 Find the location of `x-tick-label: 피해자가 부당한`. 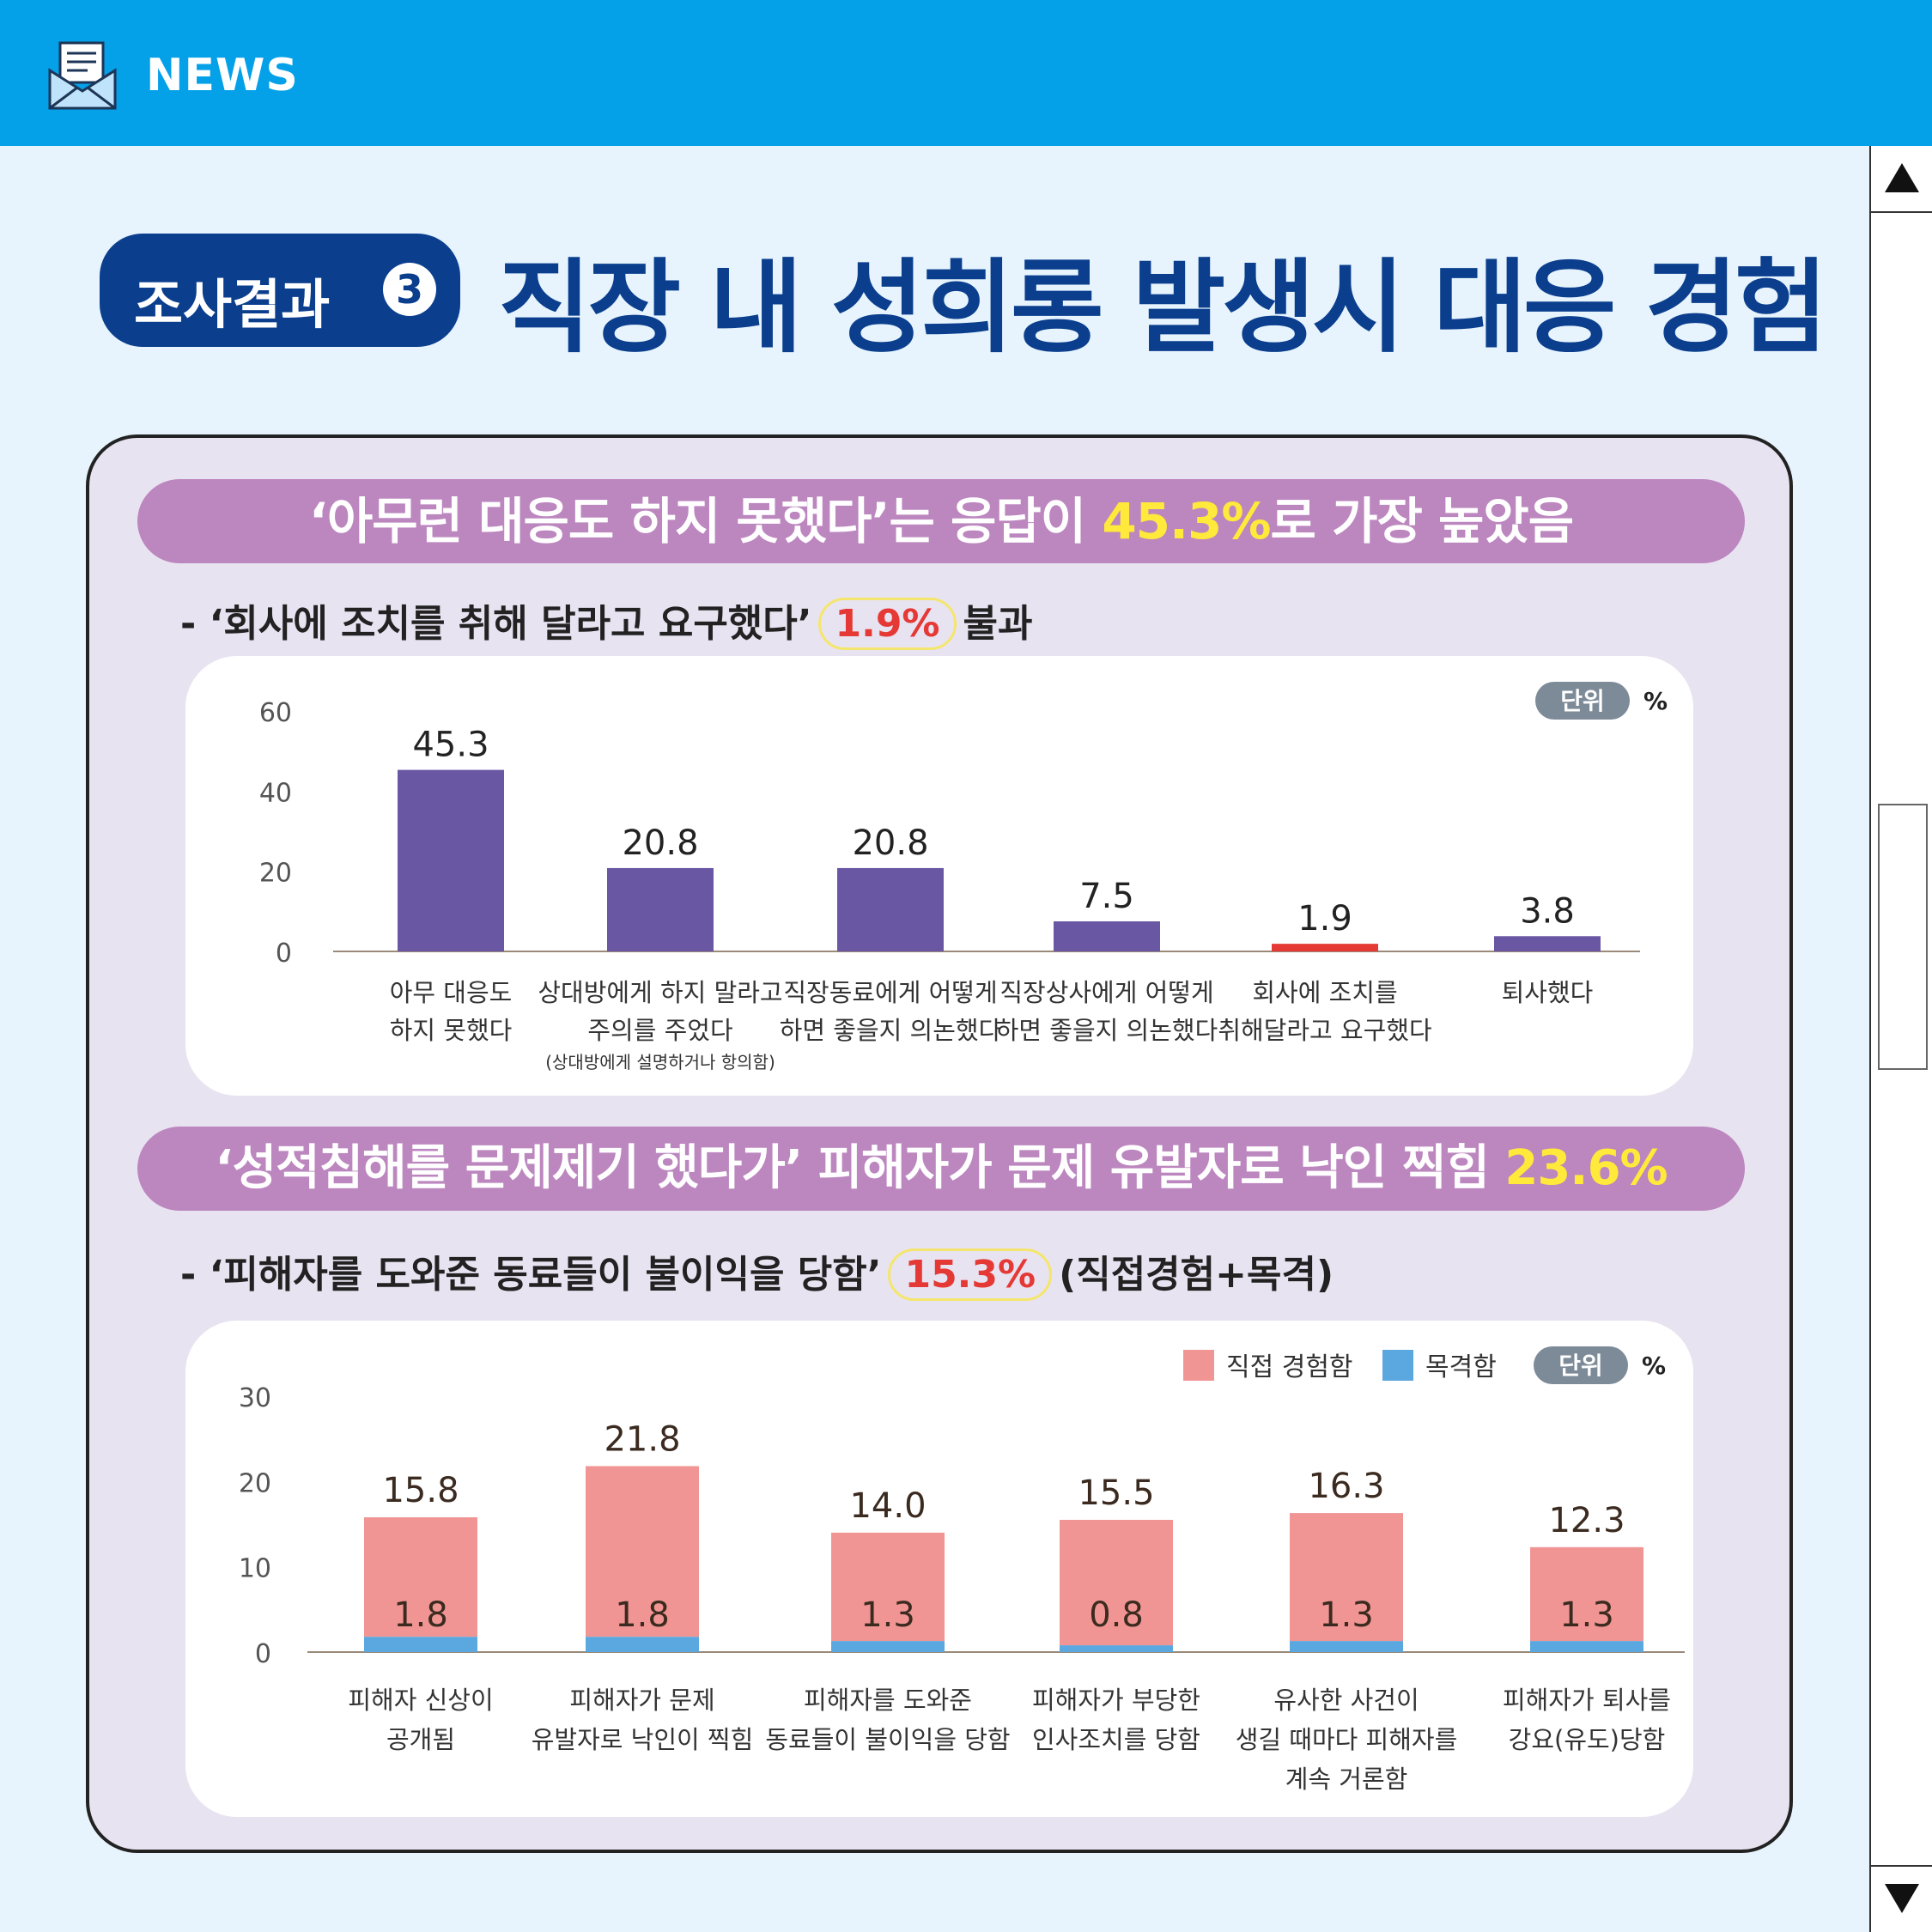

x-tick-label: 피해자가 부당한 is located at coordinates (1116, 1700).